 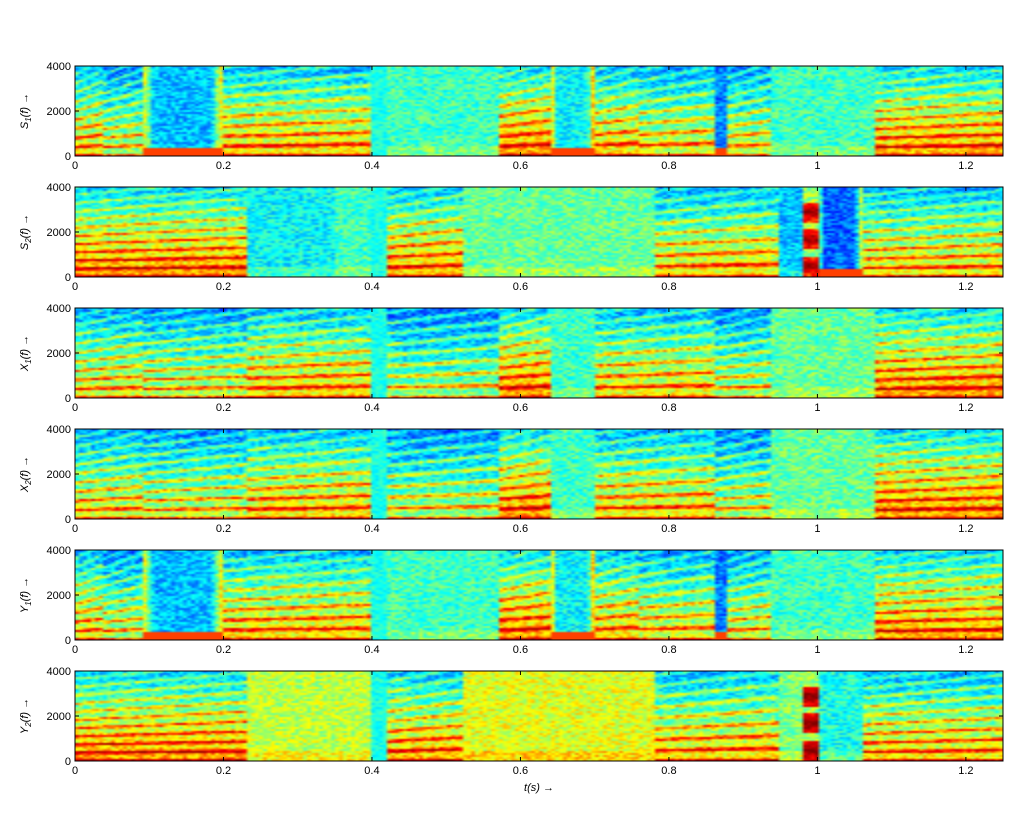 What do you see at coordinates (26, 232) in the screenshot?
I see `y-axis-label: S2(f) →` at bounding box center [26, 232].